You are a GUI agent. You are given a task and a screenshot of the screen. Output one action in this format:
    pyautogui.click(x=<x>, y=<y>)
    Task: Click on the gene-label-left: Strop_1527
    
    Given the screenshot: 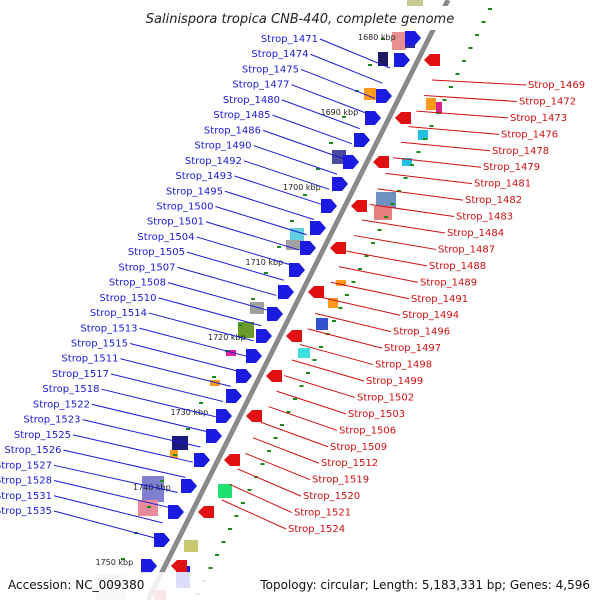 What is the action you would take?
    pyautogui.click(x=26, y=465)
    